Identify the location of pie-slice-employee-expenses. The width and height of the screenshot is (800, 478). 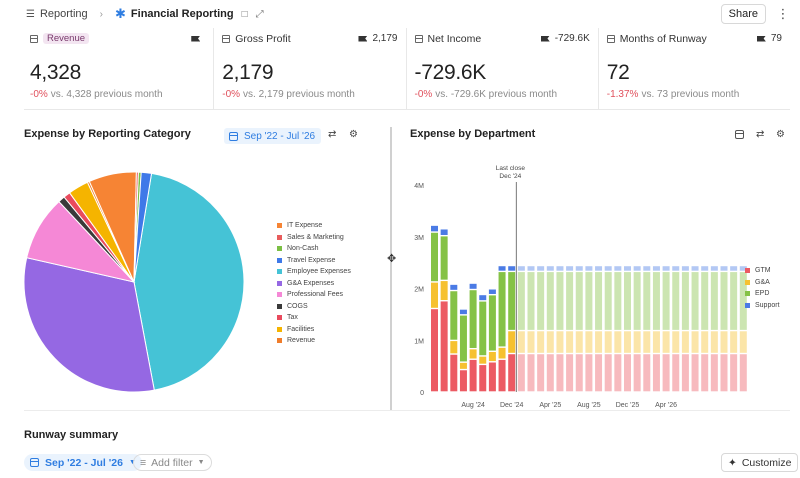
(189, 281).